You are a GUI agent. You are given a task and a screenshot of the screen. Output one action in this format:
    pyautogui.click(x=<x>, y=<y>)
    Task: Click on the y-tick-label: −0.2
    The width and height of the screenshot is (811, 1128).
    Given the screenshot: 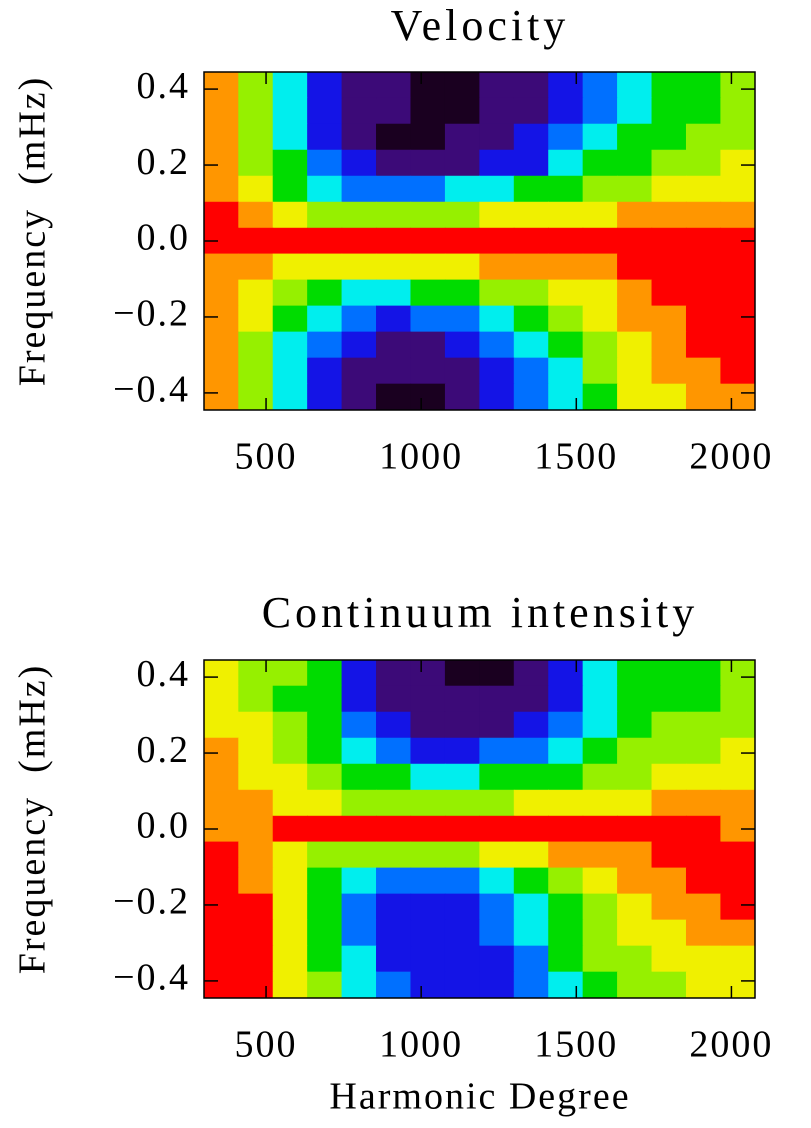 What is the action you would take?
    pyautogui.click(x=151, y=314)
    